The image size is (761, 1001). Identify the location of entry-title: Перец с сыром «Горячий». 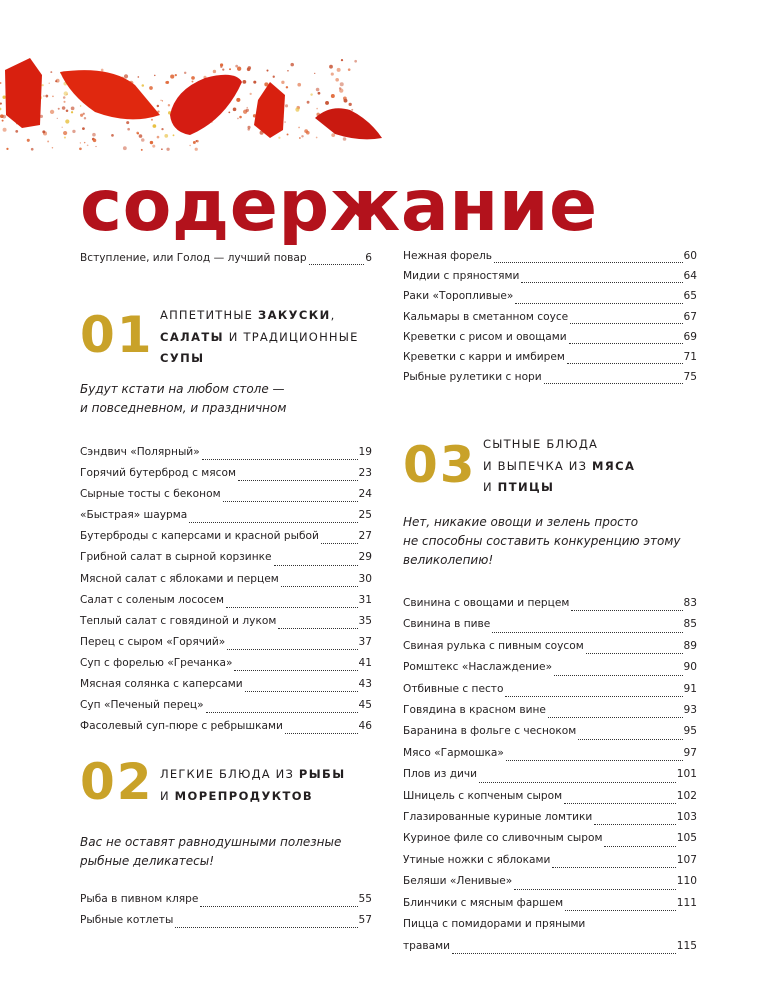
(153, 641).